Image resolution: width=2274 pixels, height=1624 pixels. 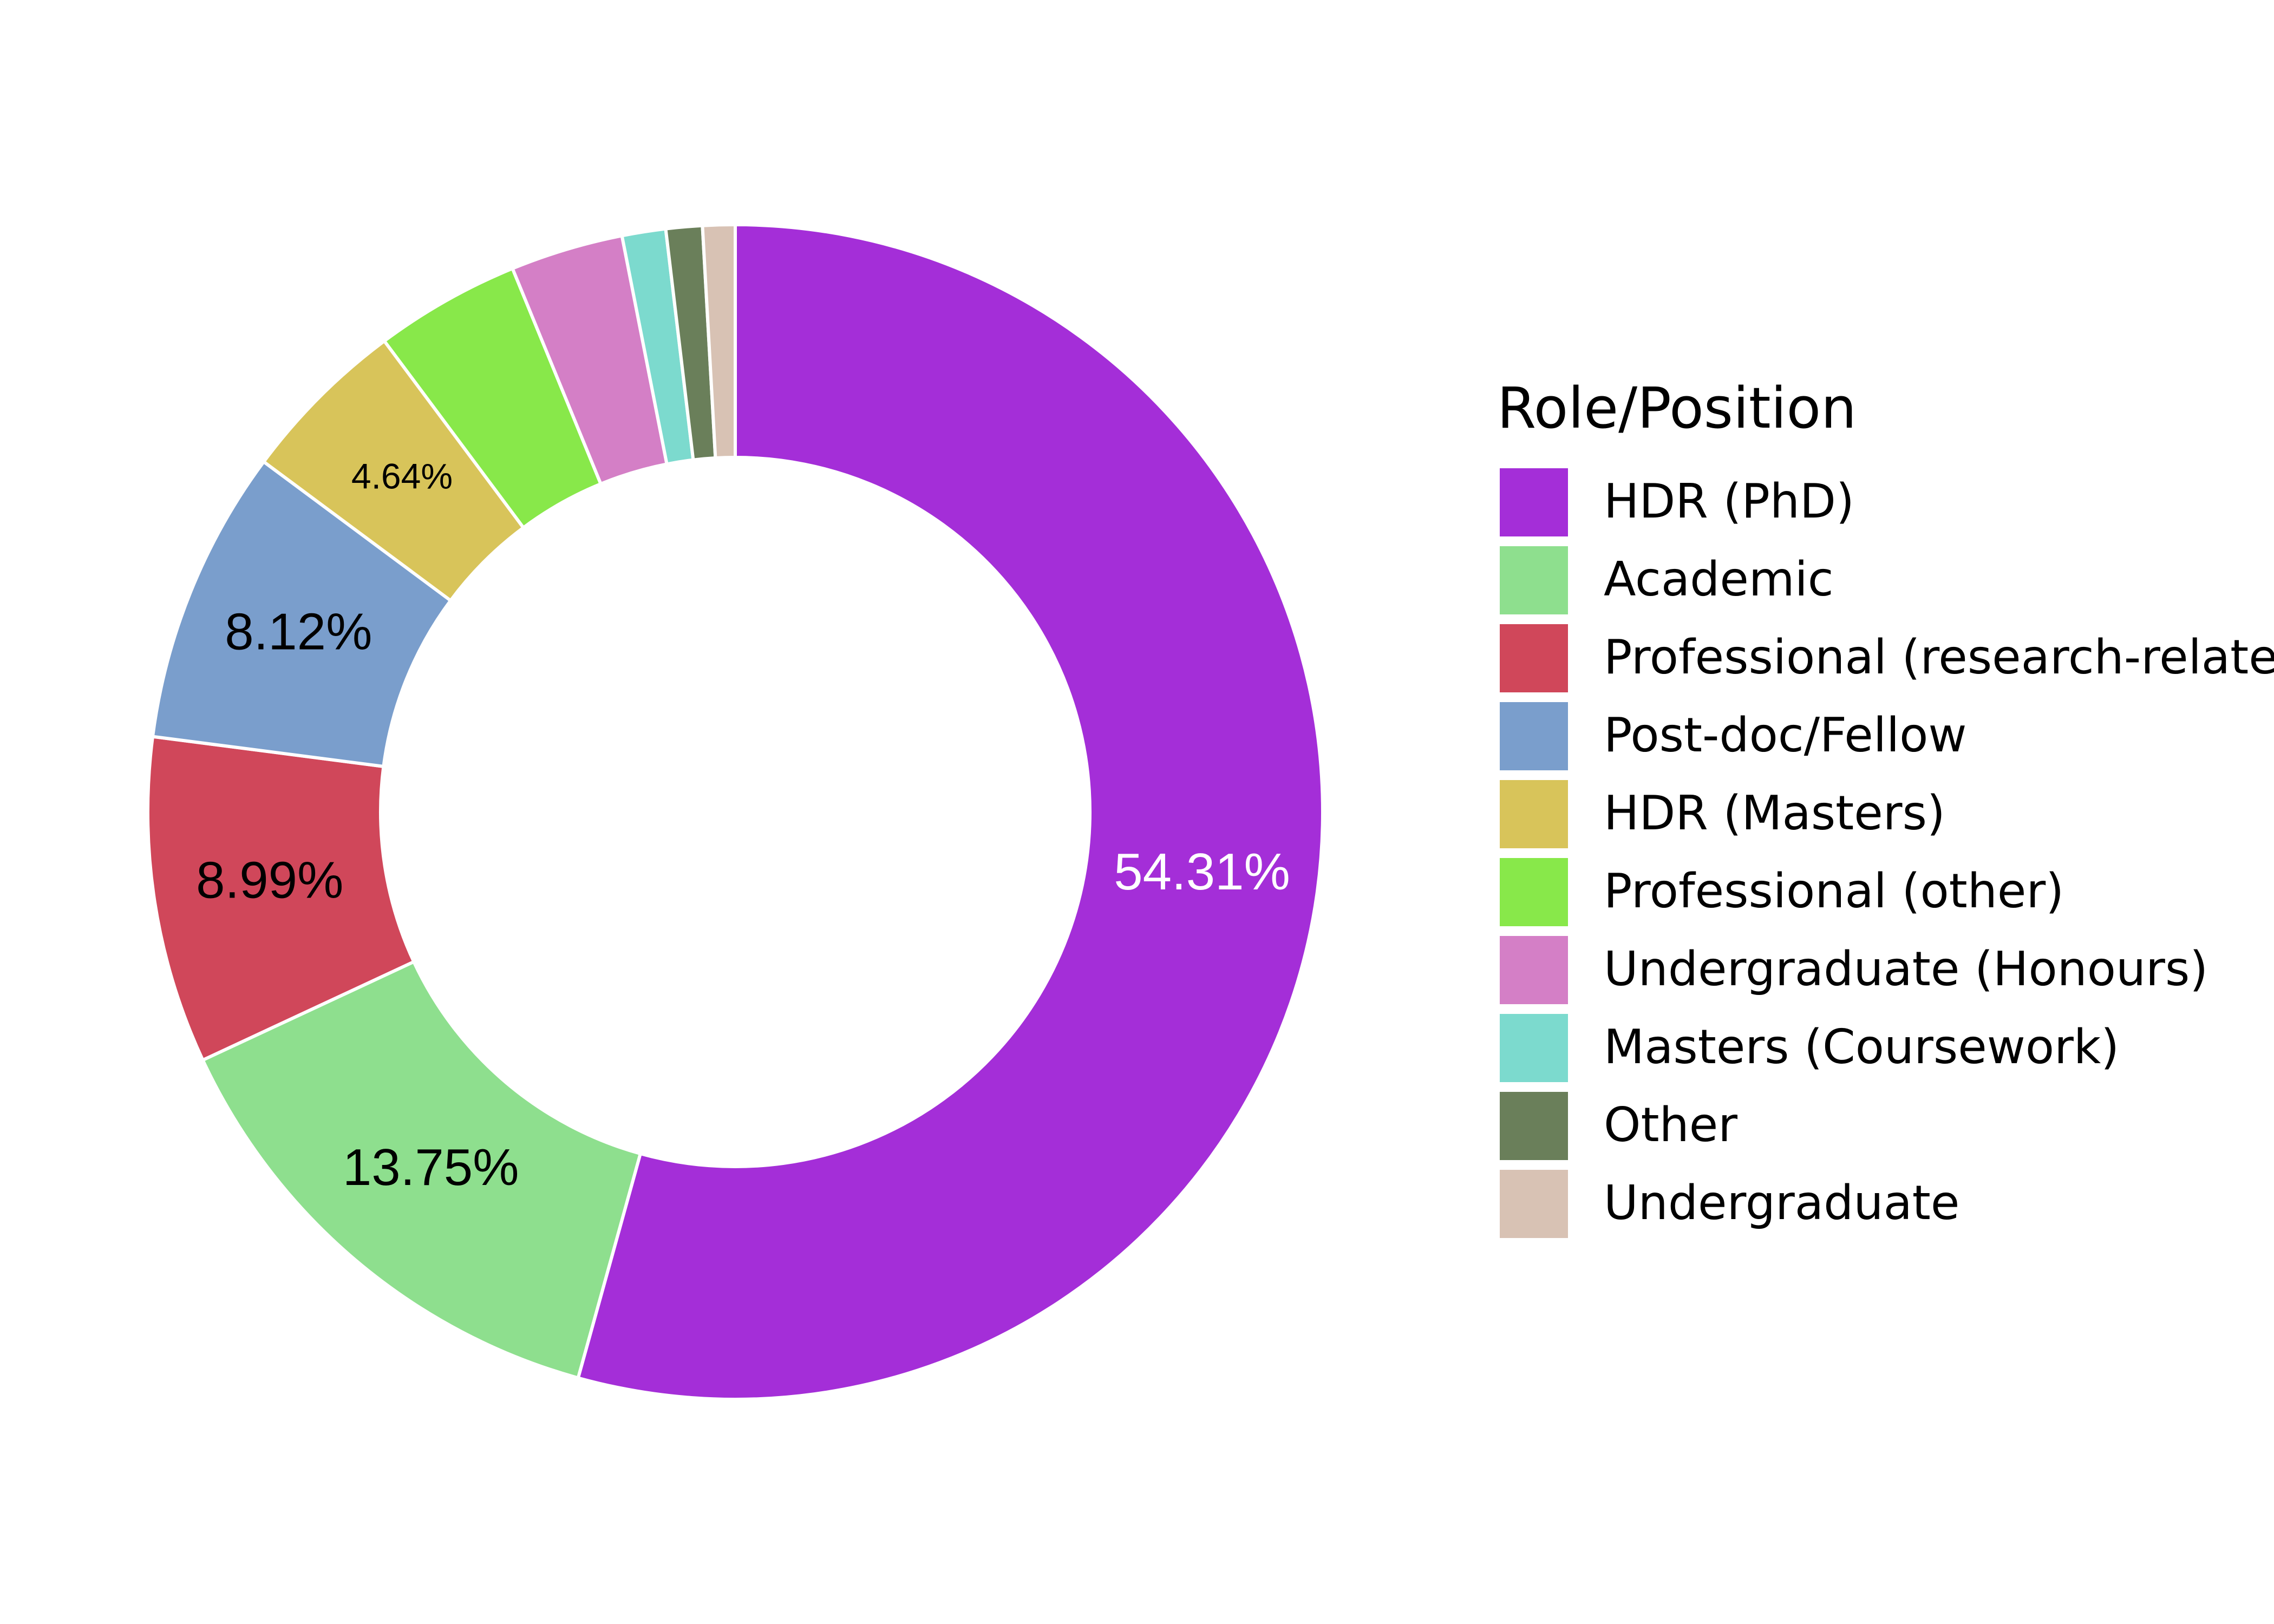 I want to click on legend-label-8: Masters (Coursework), so click(x=1862, y=1047).